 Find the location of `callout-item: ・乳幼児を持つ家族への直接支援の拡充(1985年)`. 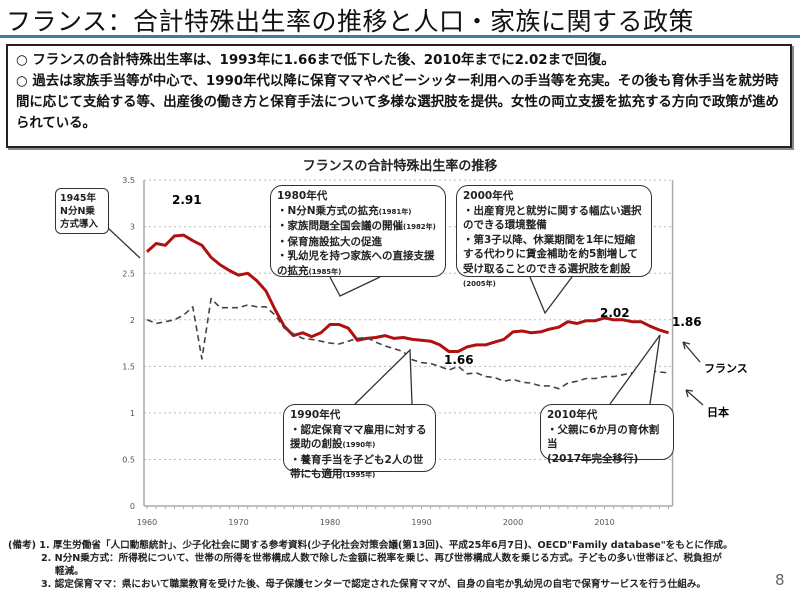

callout-item: ・乳幼児を持つ家族への直接支援の拡充(1985年) is located at coordinates (358, 264).